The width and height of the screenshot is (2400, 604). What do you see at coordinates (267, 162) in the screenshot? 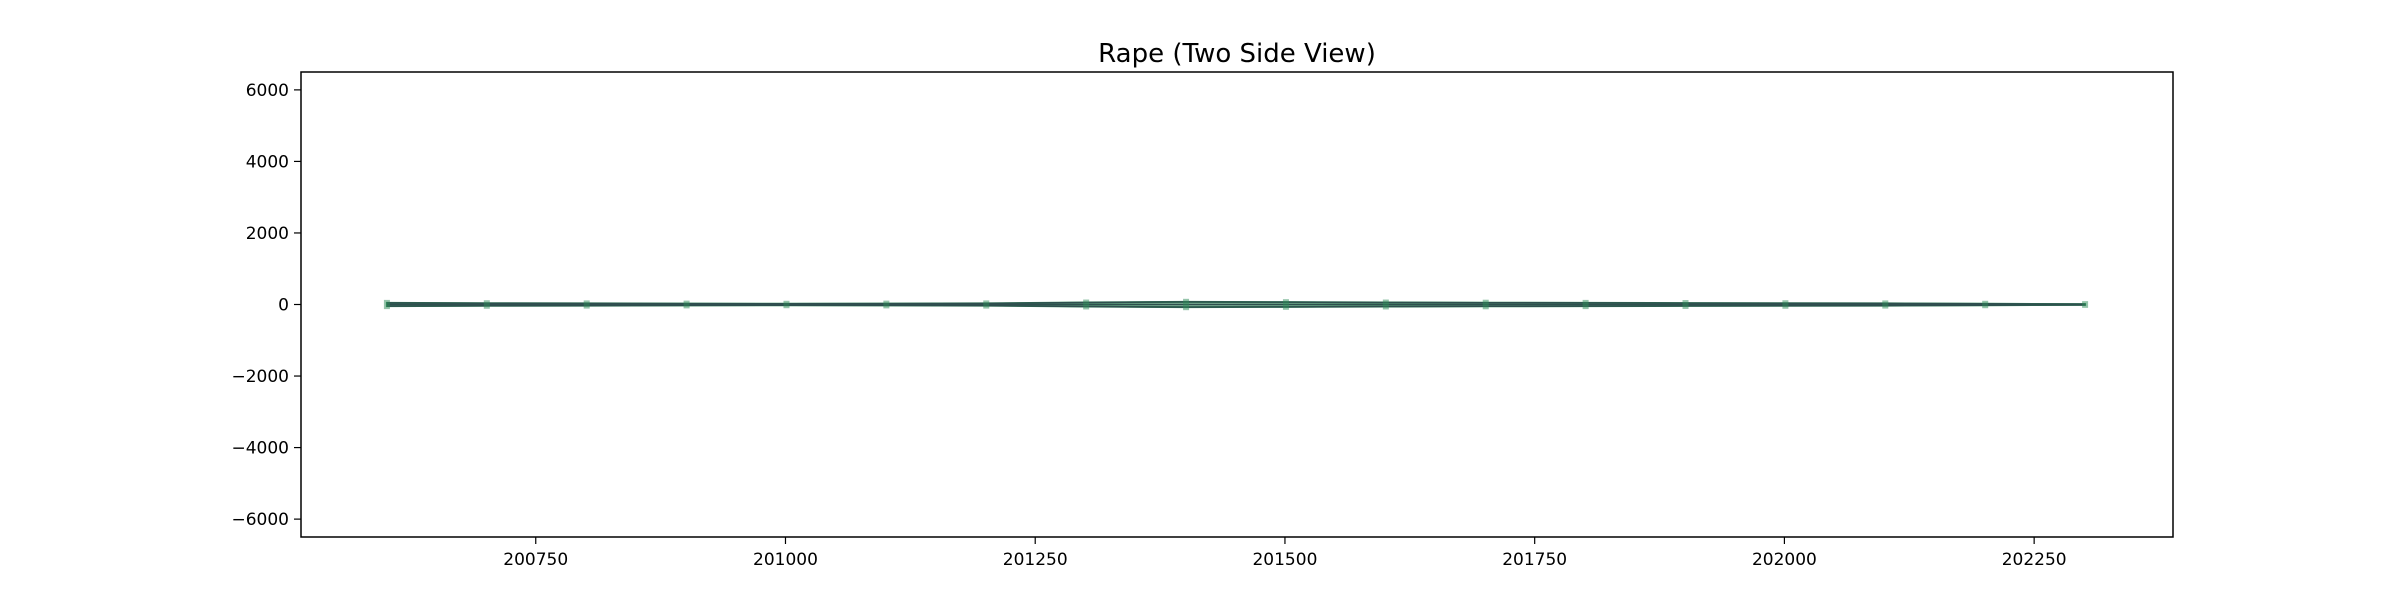
I see `y-tick-label: 4000` at bounding box center [267, 162].